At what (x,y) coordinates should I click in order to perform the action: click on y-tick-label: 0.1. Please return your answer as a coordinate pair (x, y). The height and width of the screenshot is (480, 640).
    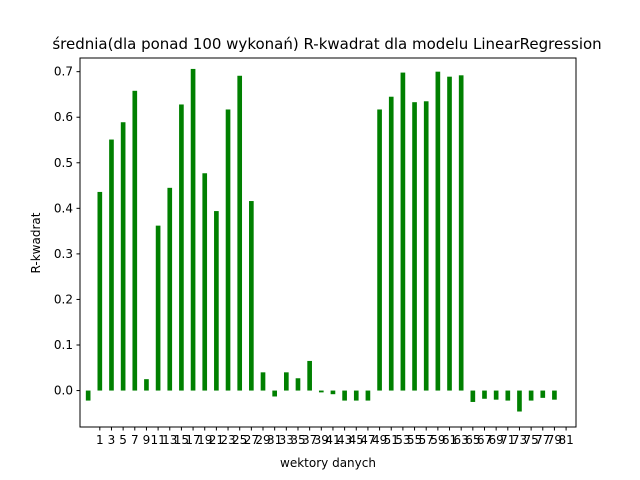
    Looking at the image, I should click on (63, 345).